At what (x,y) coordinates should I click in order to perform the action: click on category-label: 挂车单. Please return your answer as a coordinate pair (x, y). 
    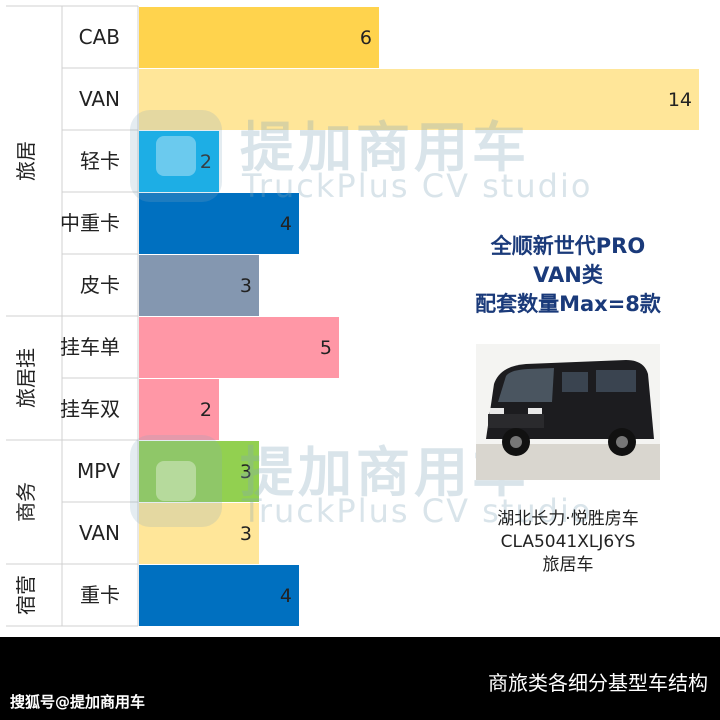
    Looking at the image, I should click on (90, 347).